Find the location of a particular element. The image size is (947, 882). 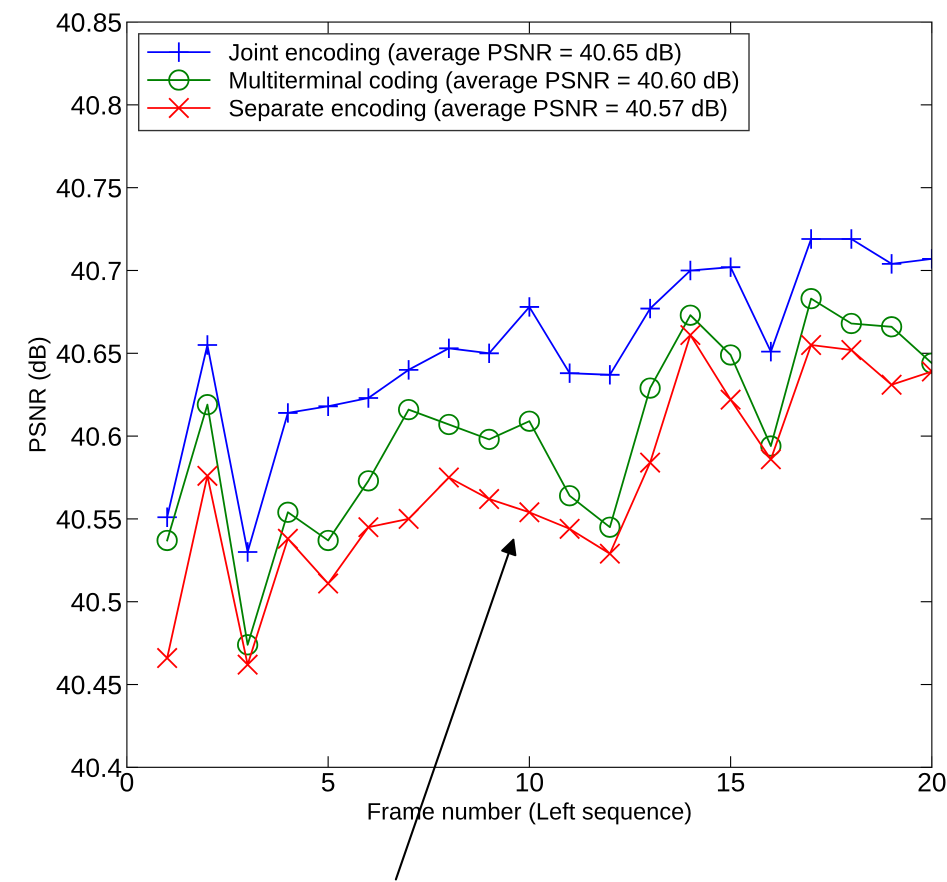

legend-label: Multiterminal coding (average PSNR = 40.60 dB) is located at coordinates (484, 82).